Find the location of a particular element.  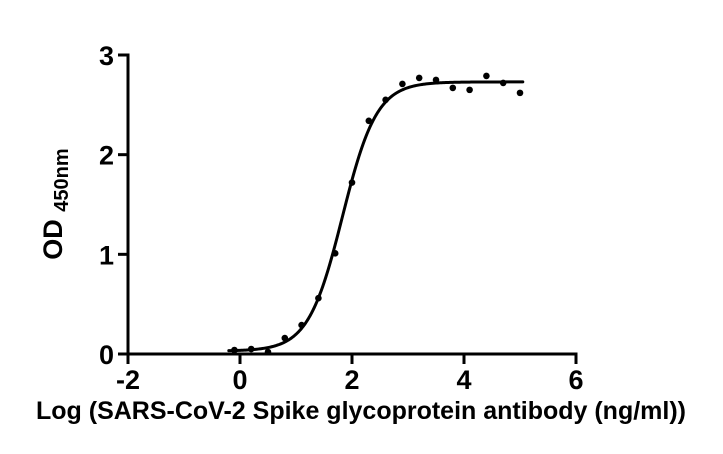

y-axis-title-main: OD is located at coordinates (53, 239).